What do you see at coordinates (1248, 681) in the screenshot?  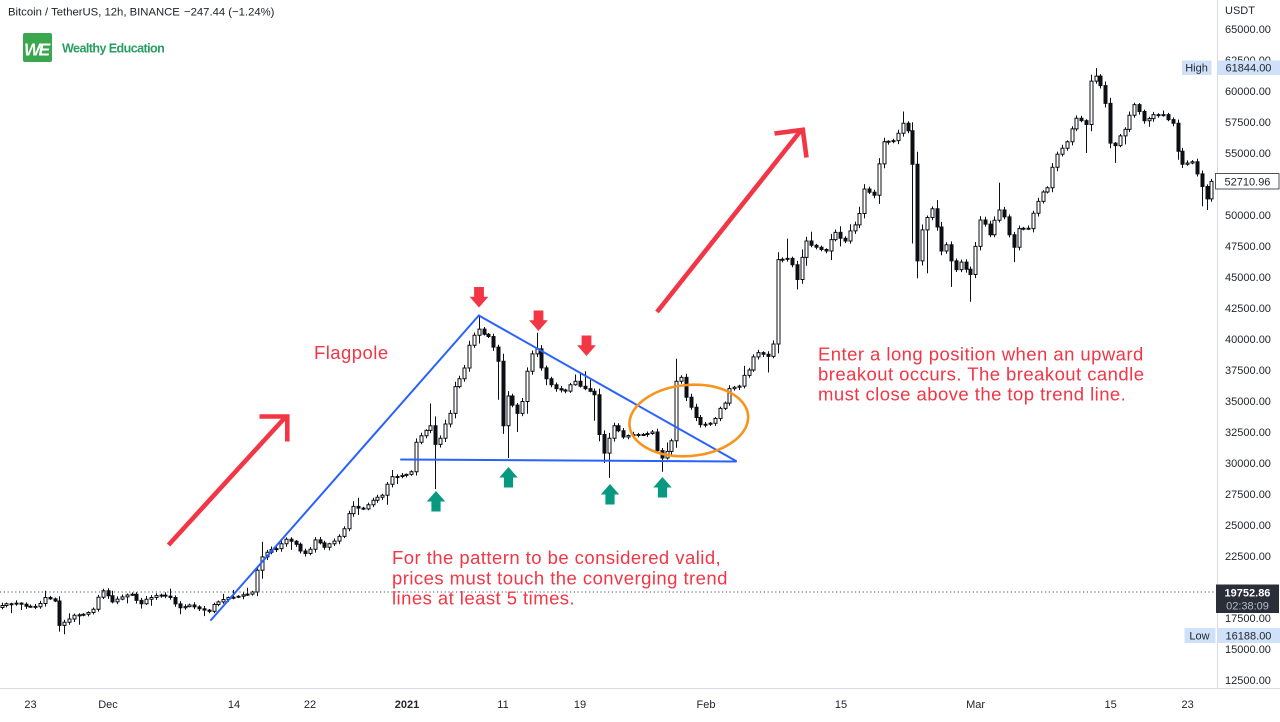 I see `svg-text: 12500.00` at bounding box center [1248, 681].